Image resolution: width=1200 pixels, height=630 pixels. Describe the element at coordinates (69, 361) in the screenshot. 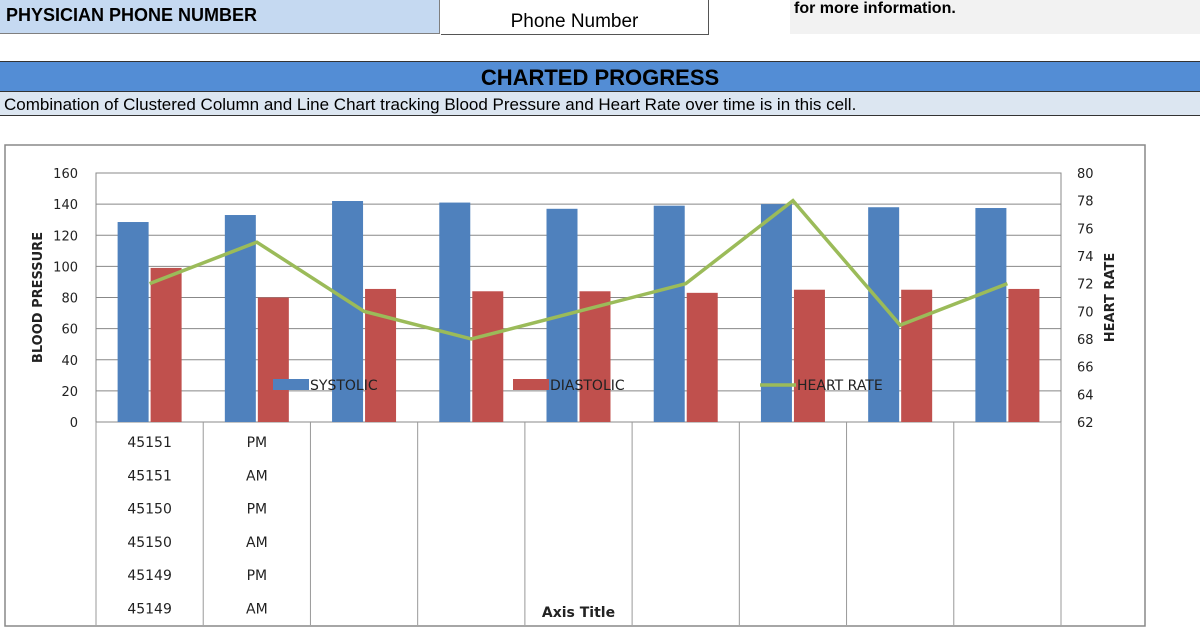

I see `y-tick-label: 40` at that location.